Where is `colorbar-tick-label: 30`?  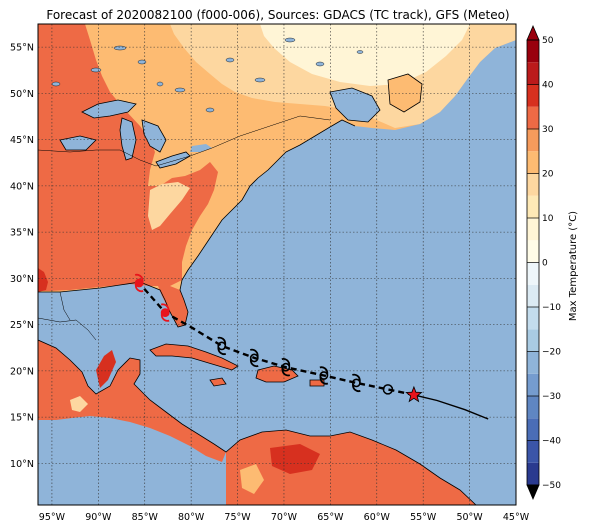
colorbar-tick-label: 30 is located at coordinates (548, 130).